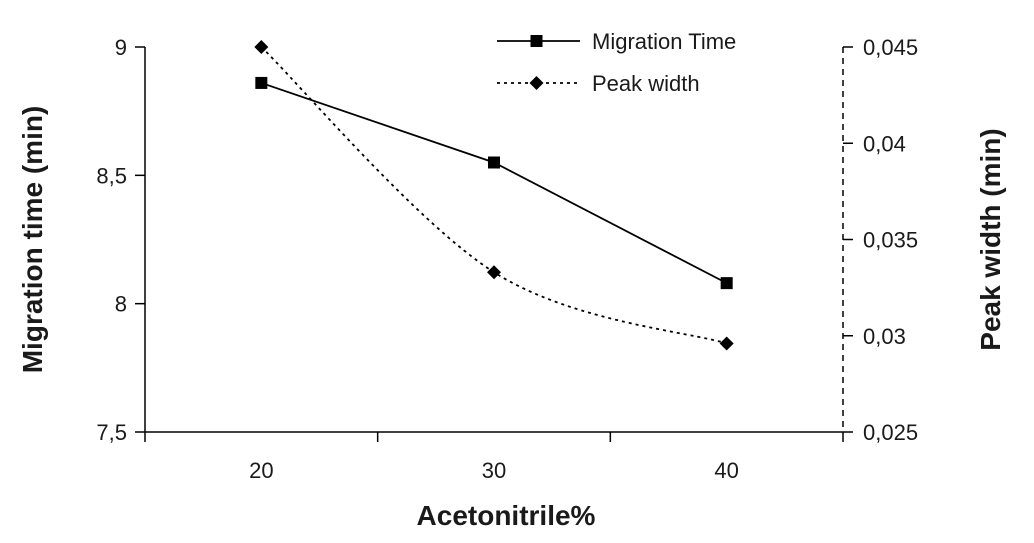  Describe the element at coordinates (121, 304) in the screenshot. I see `y-left-tick-label: 8` at that location.